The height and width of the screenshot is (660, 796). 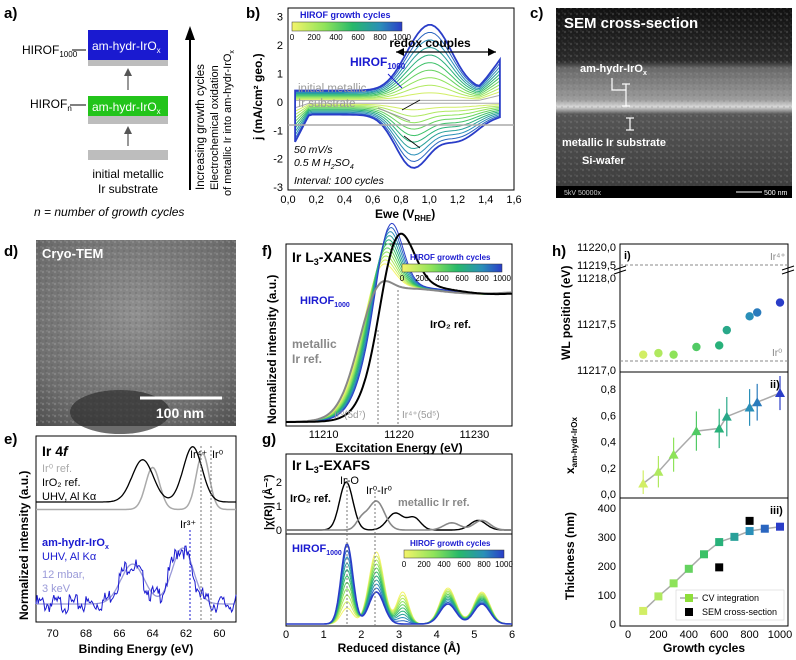 I want to click on panel-label-h: h), so click(x=559, y=251).